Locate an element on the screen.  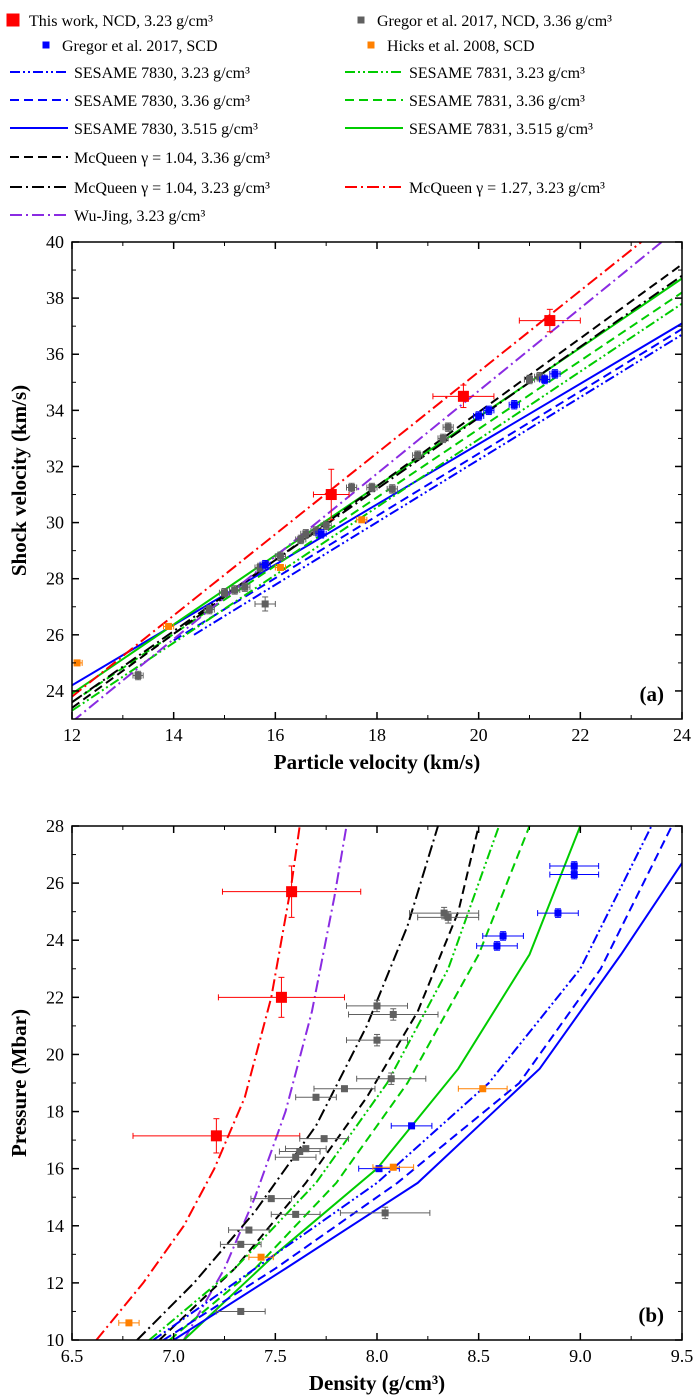
x-tick-label: 7.5 is located at coordinates (275, 1356).